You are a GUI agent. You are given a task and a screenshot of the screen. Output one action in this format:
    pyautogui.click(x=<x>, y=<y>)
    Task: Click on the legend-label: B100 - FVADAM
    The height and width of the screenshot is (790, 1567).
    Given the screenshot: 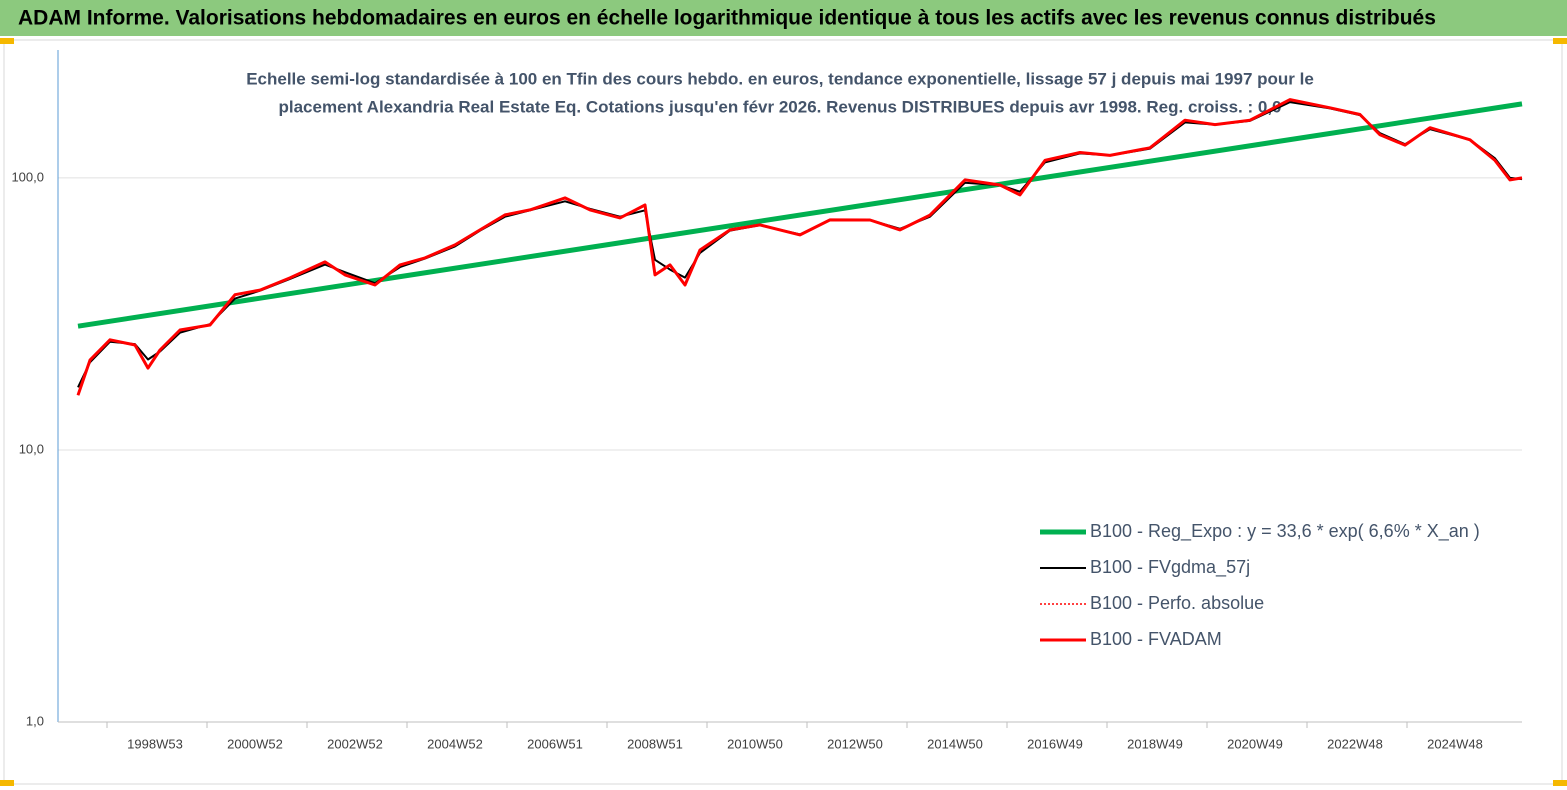 What is the action you would take?
    pyautogui.click(x=1156, y=639)
    